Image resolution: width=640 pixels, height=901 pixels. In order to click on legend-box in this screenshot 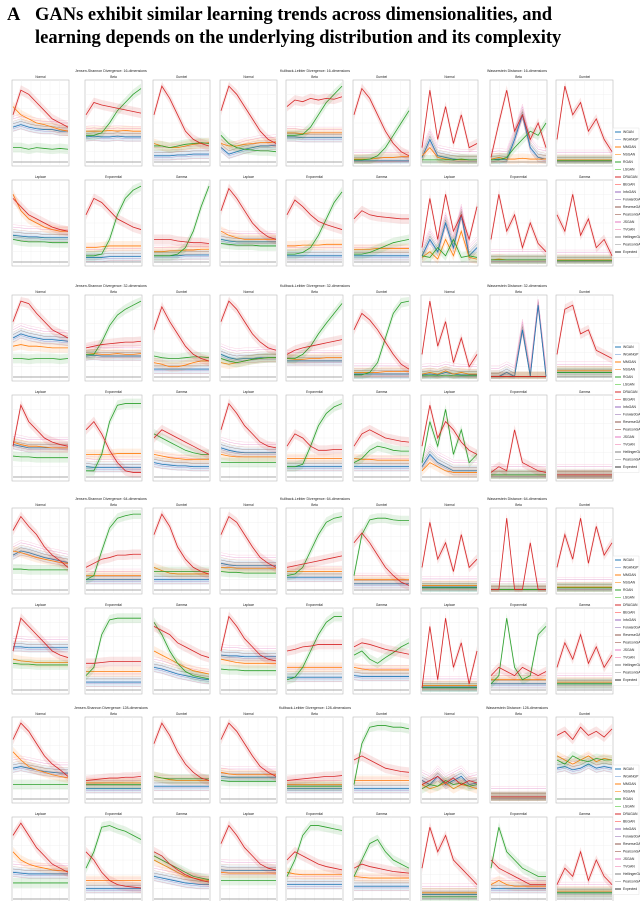, I will do `click(626, 620)`.